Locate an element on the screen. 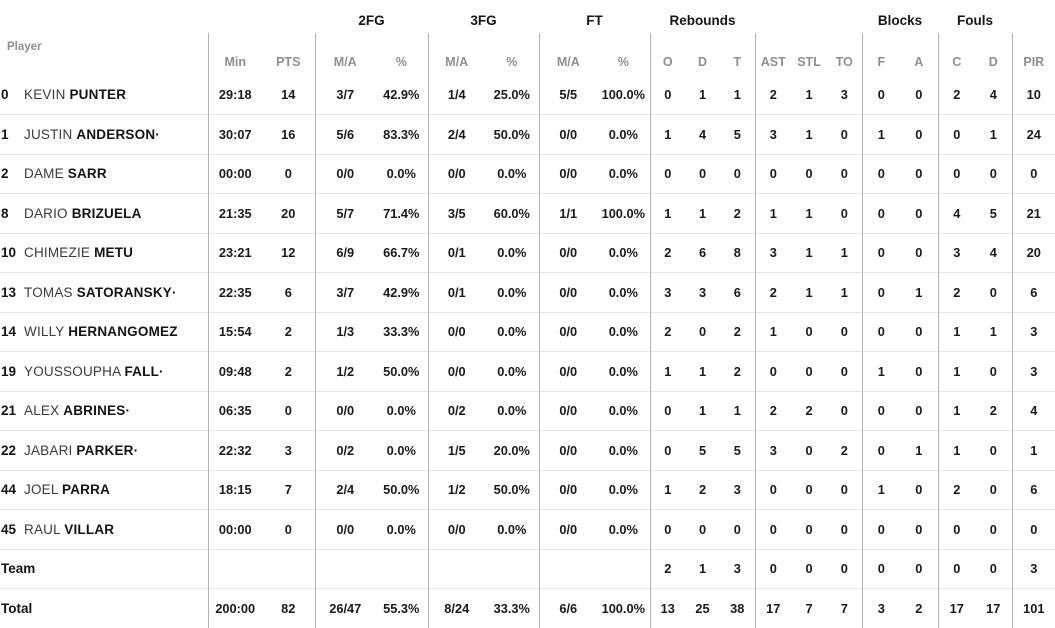 The image size is (1055, 628). cell-fg2ma: 6/9 is located at coordinates (344, 252).